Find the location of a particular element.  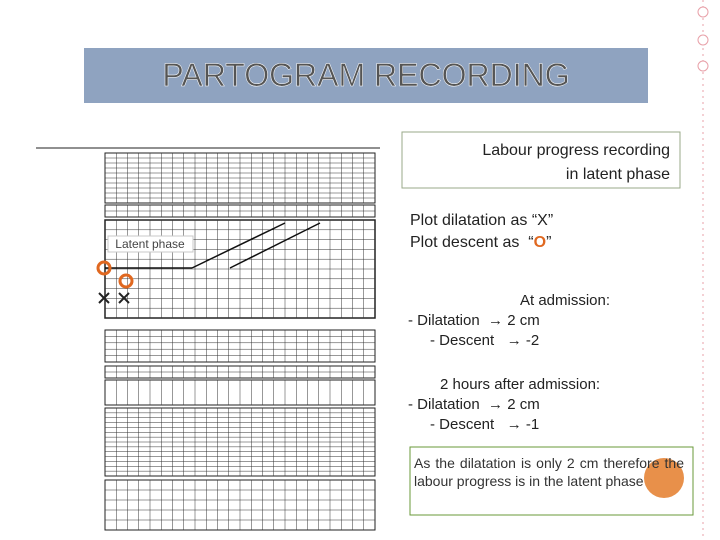

two-hours-dilatation: - Dilatation → 2 cm is located at coordinates (474, 404).